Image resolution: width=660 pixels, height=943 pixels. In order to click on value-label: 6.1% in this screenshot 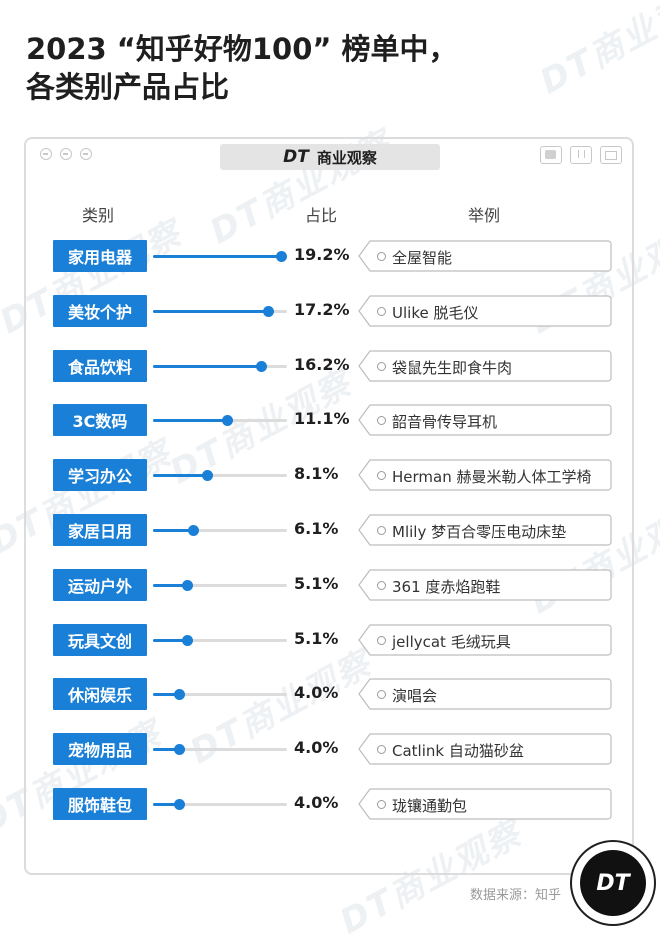, I will do `click(316, 528)`.